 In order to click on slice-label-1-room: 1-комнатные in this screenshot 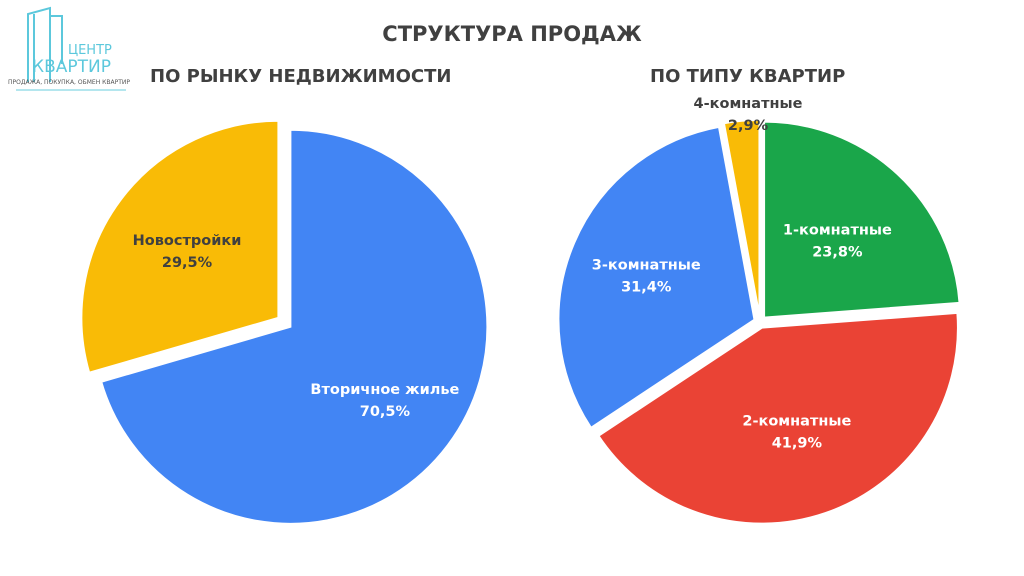, I will do `click(837, 231)`.